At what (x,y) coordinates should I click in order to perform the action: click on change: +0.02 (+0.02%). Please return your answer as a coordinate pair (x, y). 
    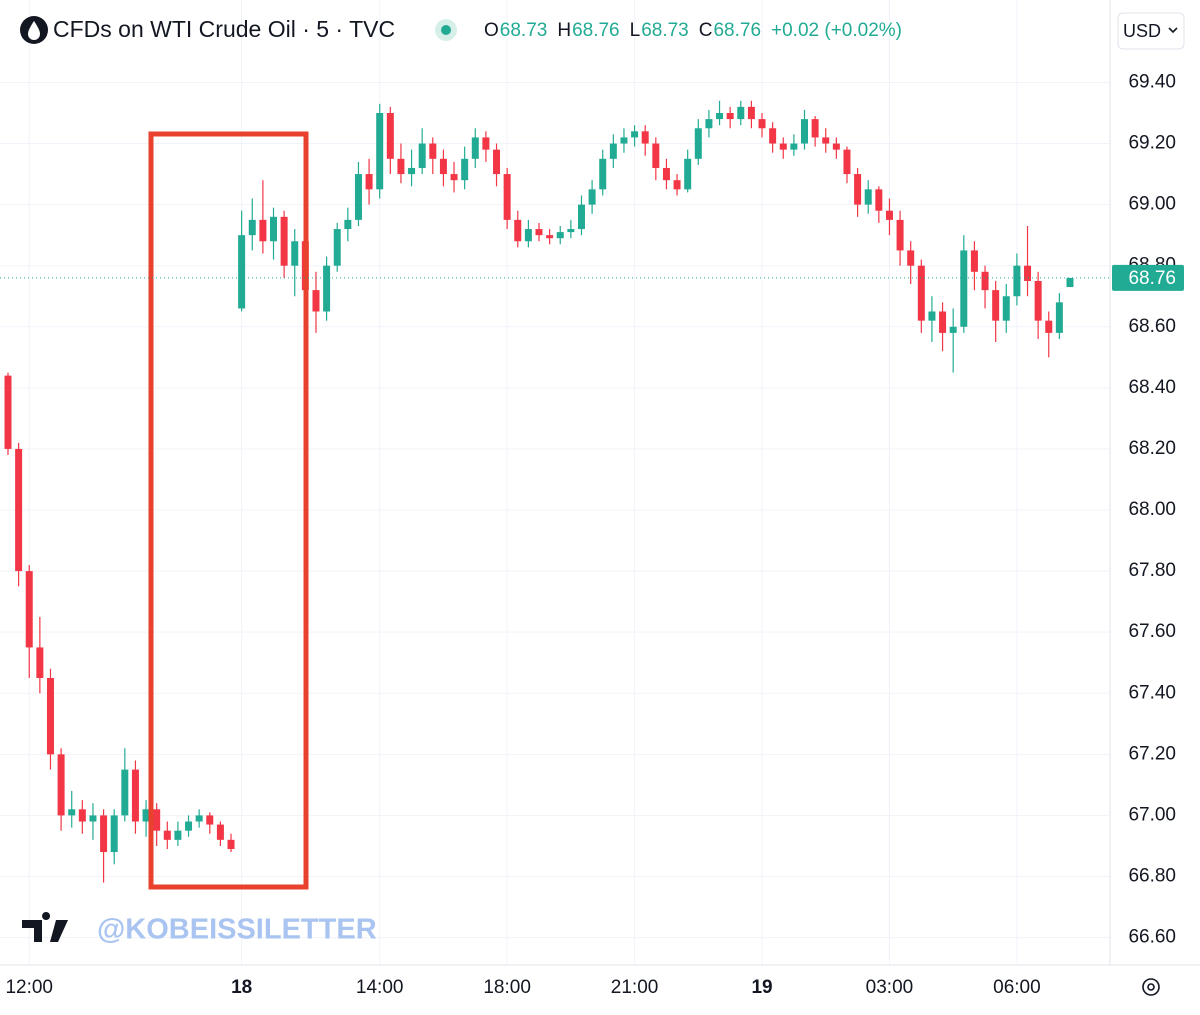
    Looking at the image, I should click on (836, 30).